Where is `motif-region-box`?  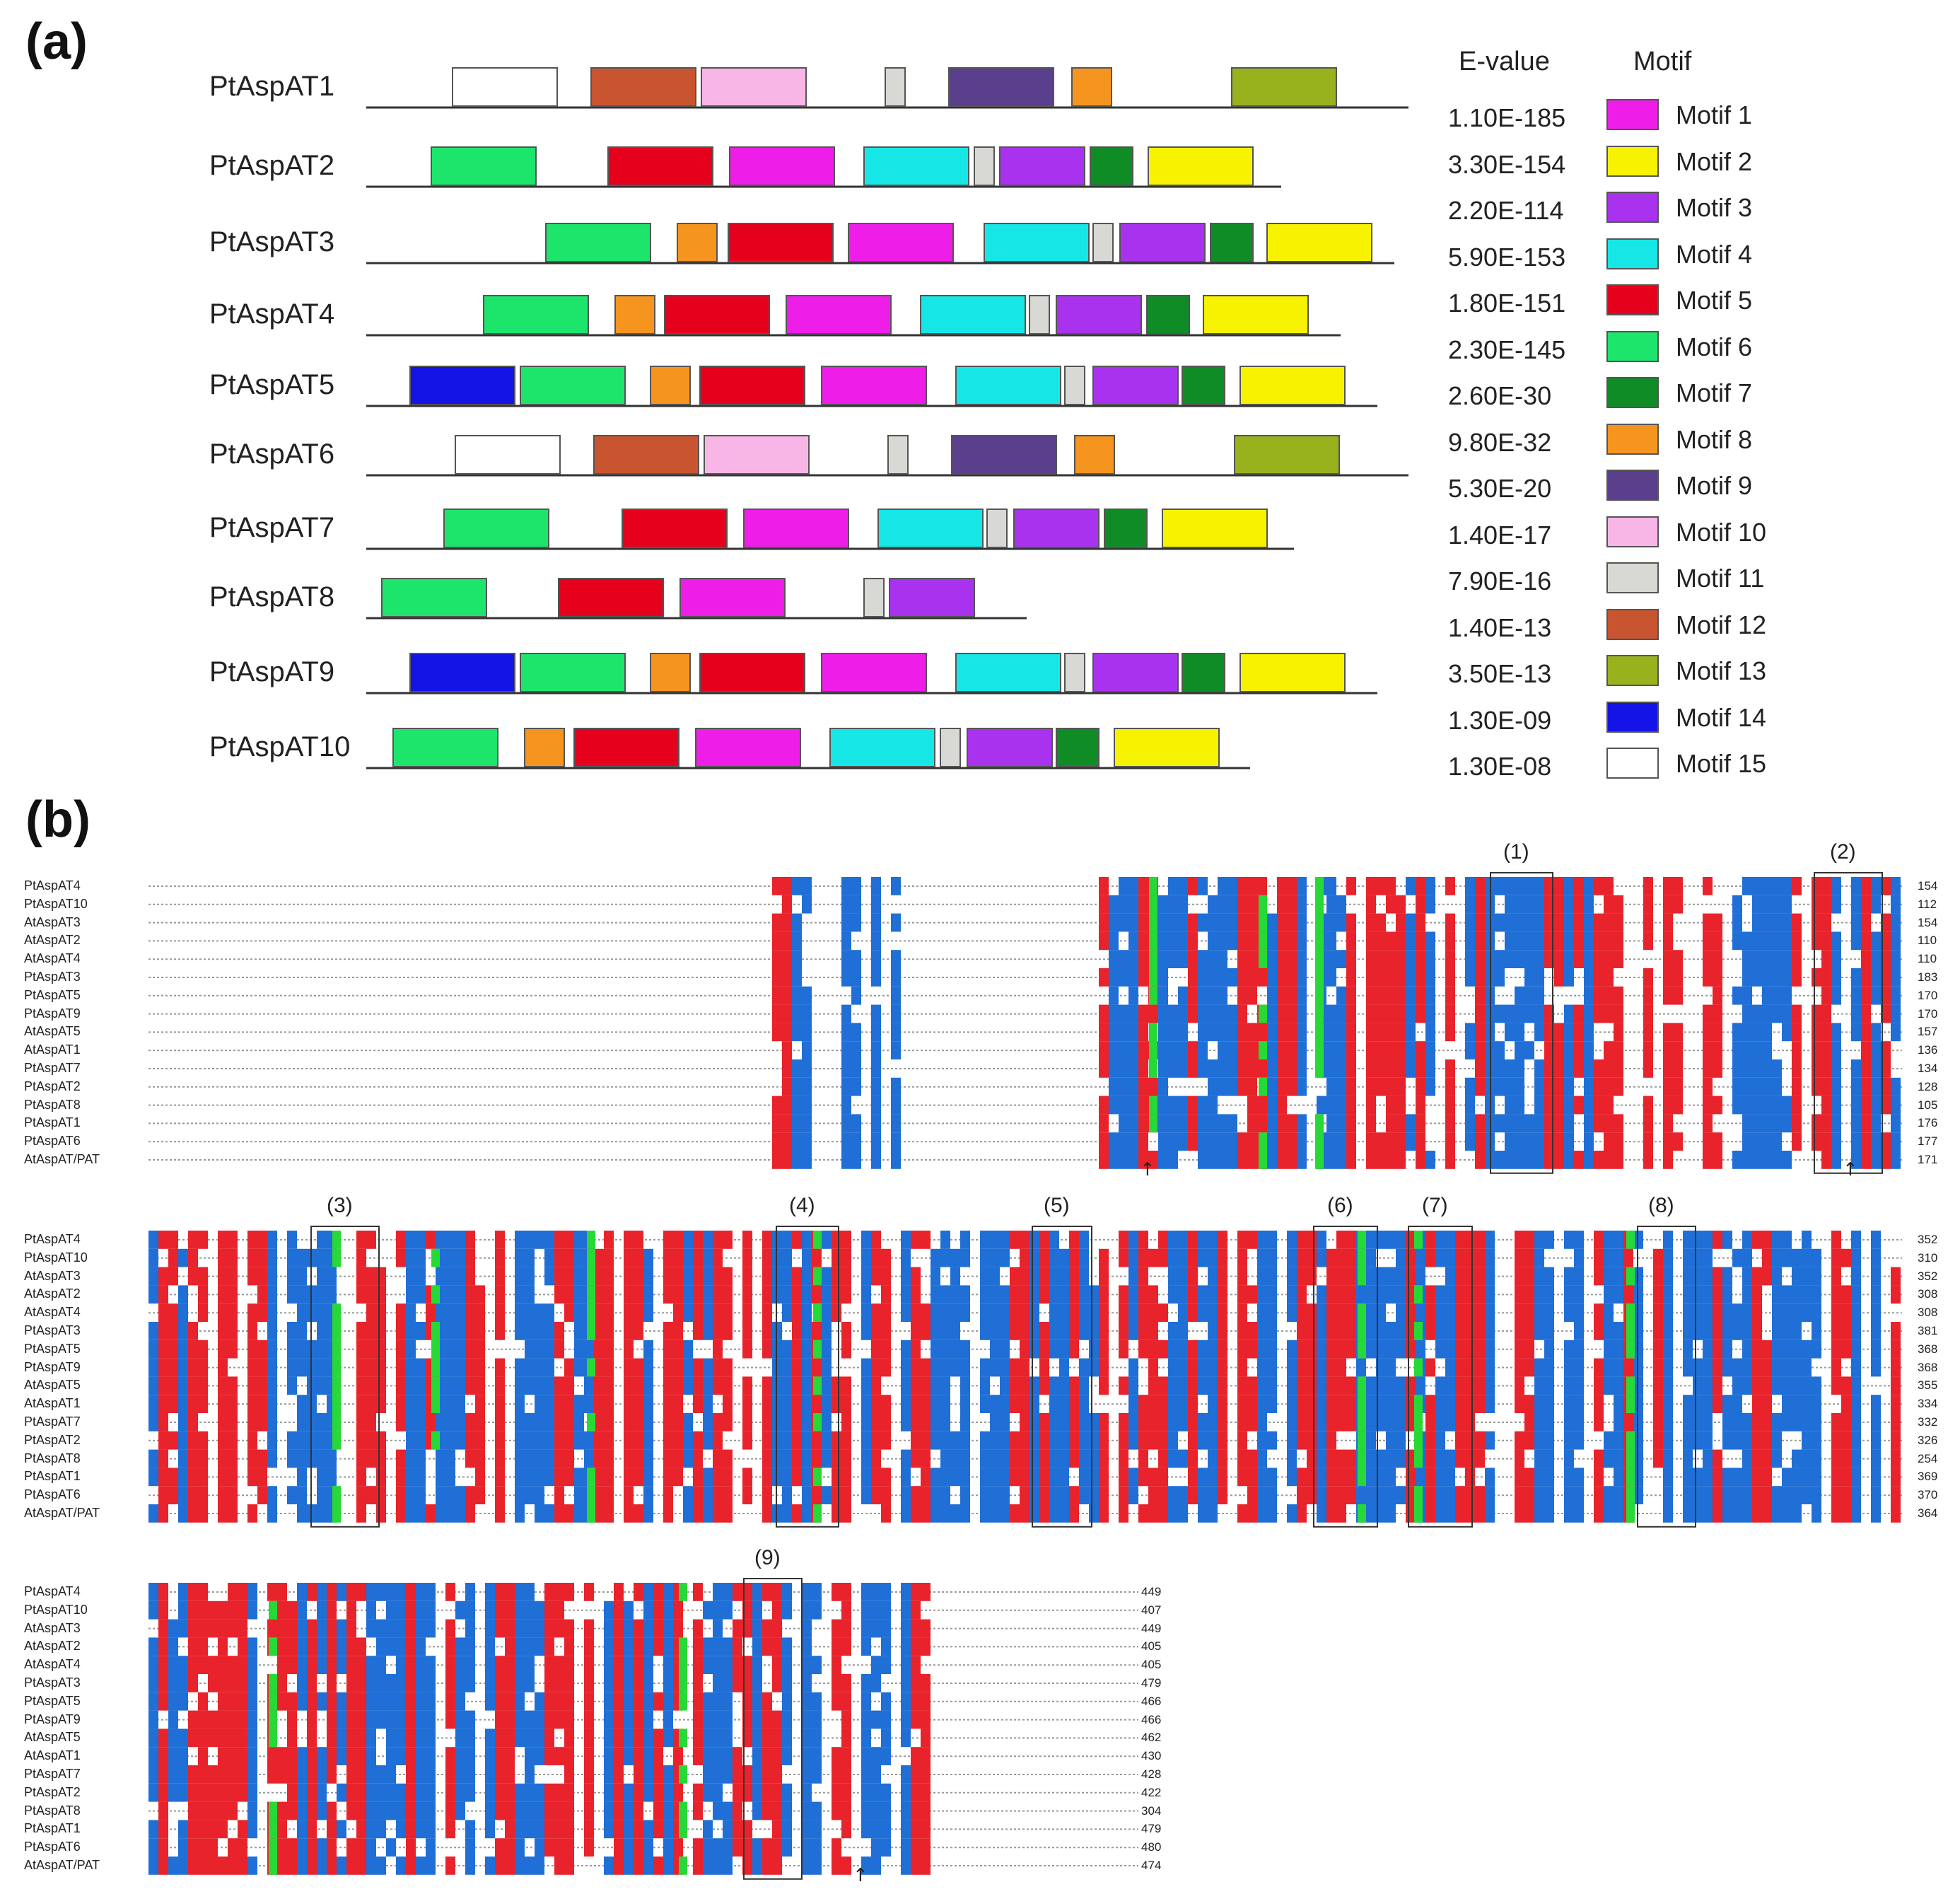
motif-region-box is located at coordinates (1440, 1377).